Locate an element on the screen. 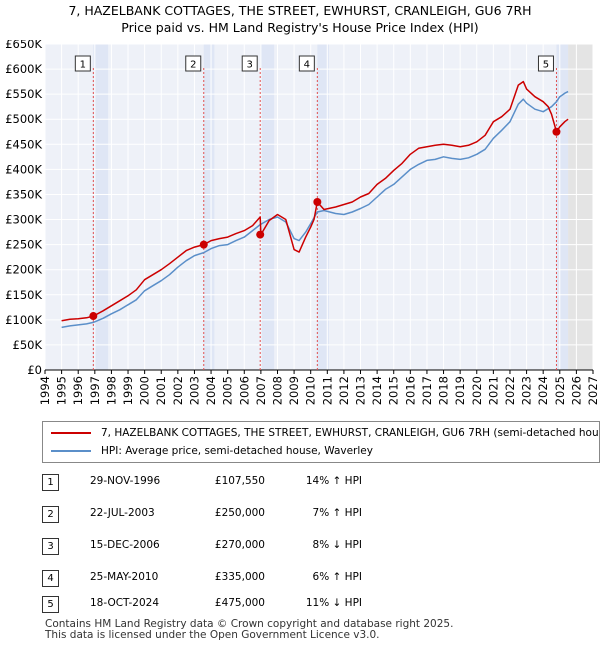 The height and width of the screenshot is (650, 600). x-tick-label: 1996 is located at coordinates (78, 390).